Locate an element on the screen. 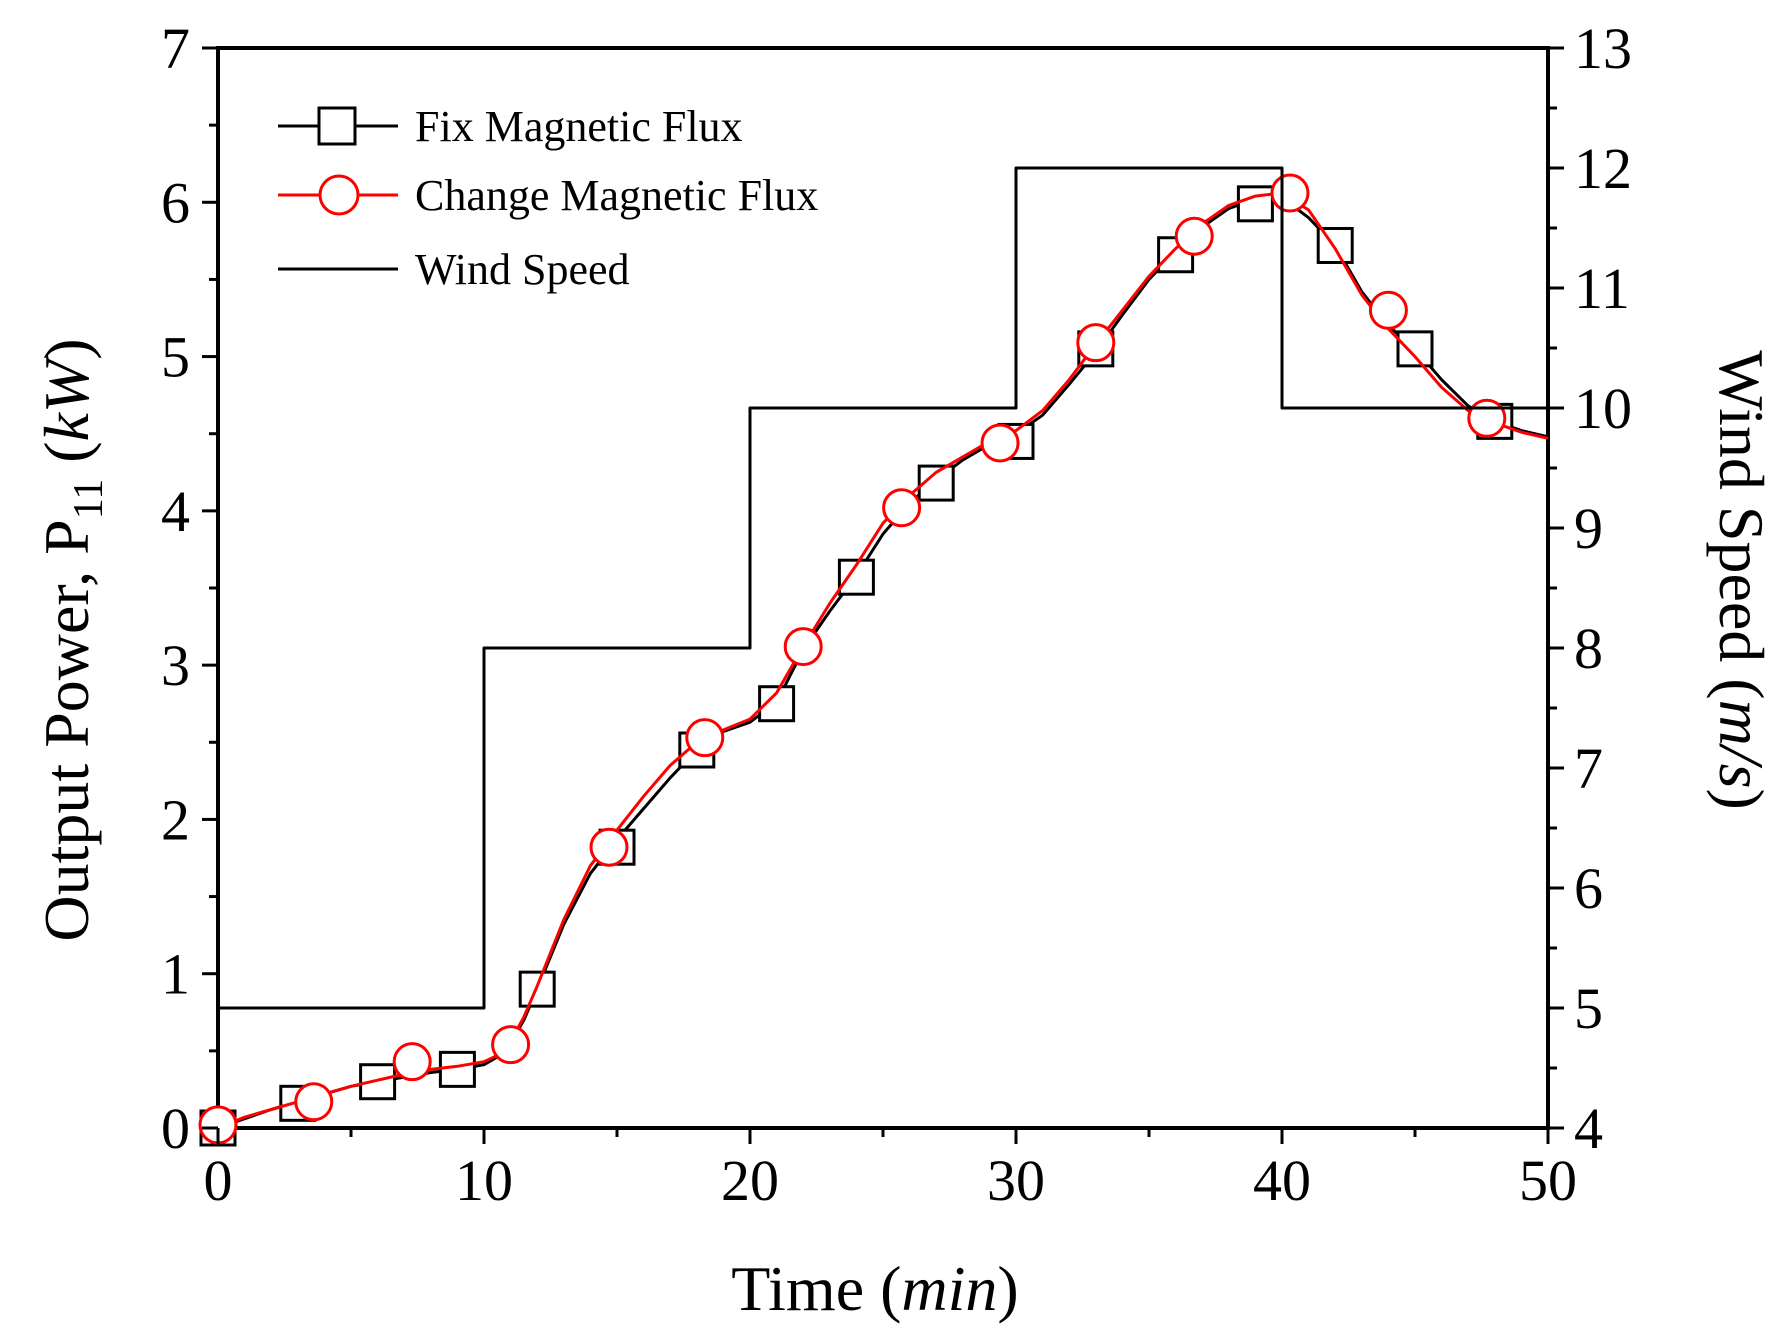  y2-axis-title-open-paren: ( is located at coordinates (1741, 680).